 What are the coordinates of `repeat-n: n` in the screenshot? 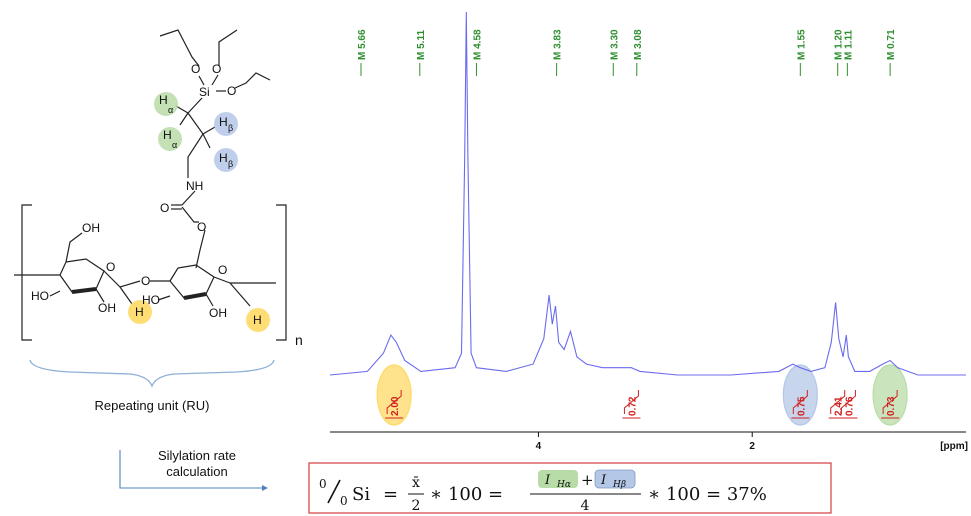 It's located at (299, 340).